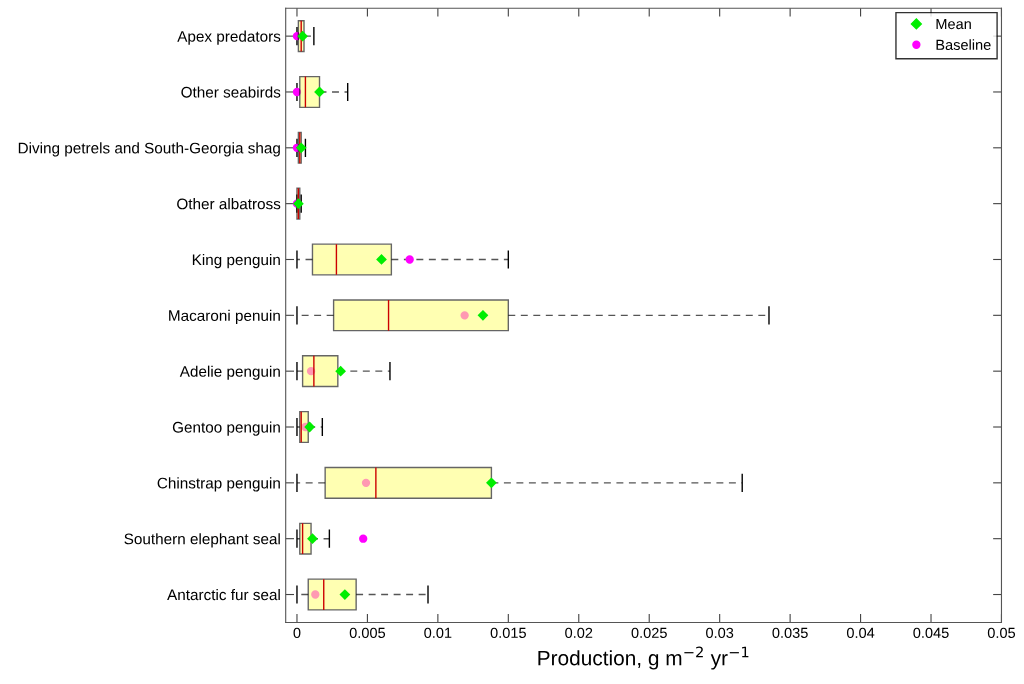 This screenshot has width=1024, height=684. I want to click on y-tick-label: Other seabirds, so click(231, 92).